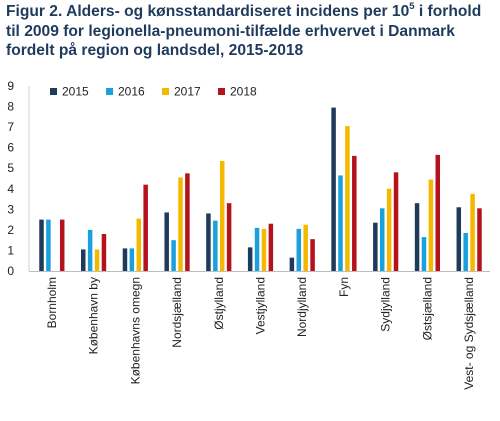  What do you see at coordinates (10, 209) in the screenshot?
I see `y-tick-label: 3` at bounding box center [10, 209].